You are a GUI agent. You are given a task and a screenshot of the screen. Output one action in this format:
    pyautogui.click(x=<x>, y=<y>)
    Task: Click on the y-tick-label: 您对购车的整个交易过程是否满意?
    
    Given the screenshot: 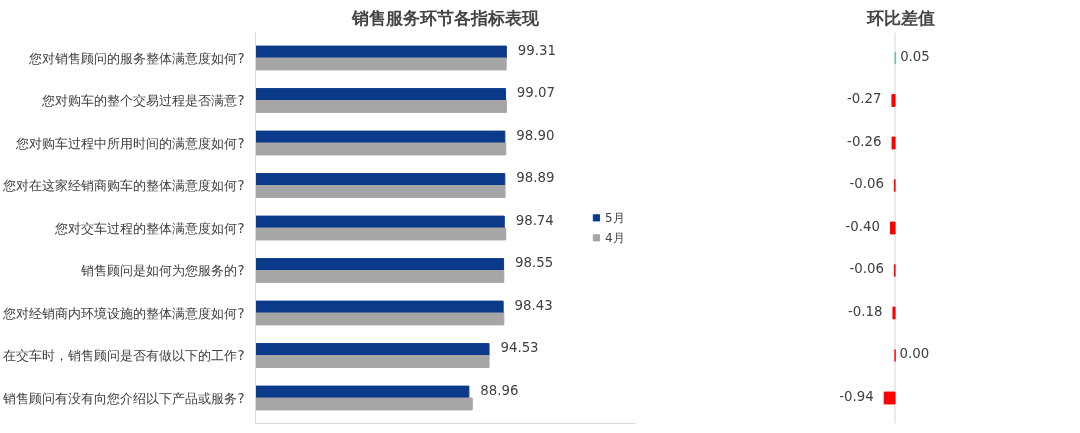 What is the action you would take?
    pyautogui.click(x=143, y=100)
    